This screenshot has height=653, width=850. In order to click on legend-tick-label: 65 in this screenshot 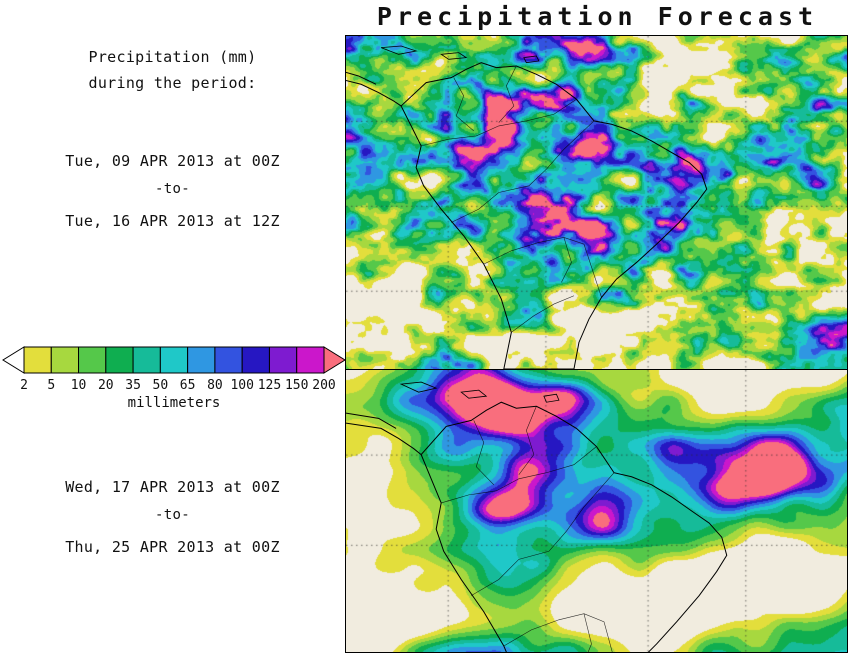, I will do `click(188, 385)`.